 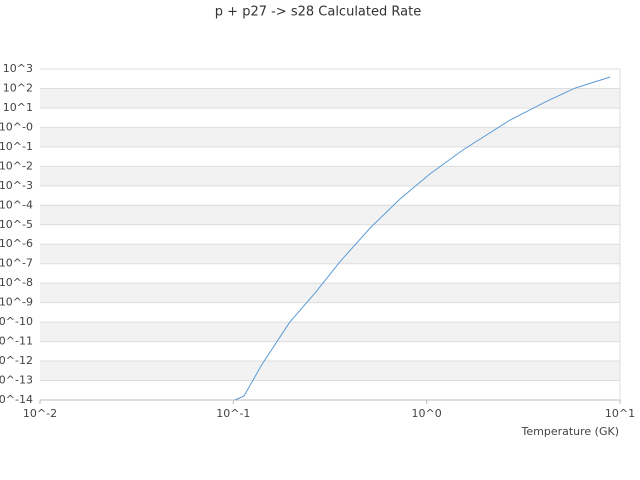 What do you see at coordinates (16, 380) in the screenshot?
I see `y-tick-label: 10^-13` at bounding box center [16, 380].